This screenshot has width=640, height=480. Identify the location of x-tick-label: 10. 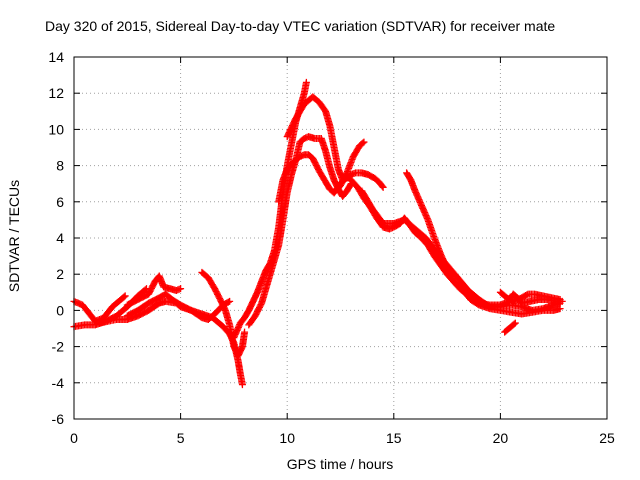
(287, 438).